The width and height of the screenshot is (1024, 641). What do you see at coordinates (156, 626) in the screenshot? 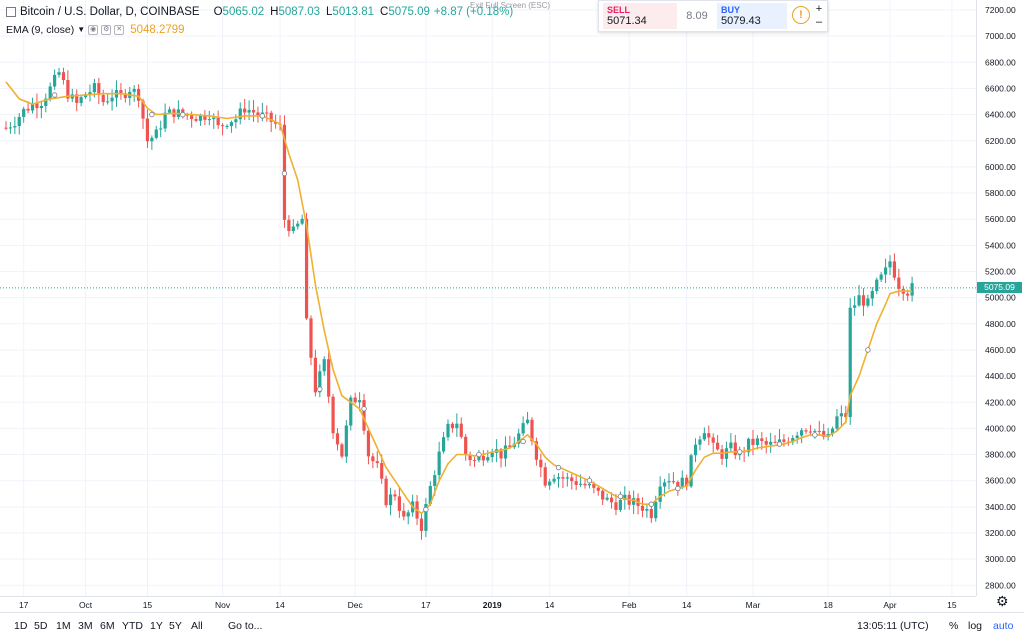
I see `range-1y-button: 1Y` at bounding box center [156, 626].